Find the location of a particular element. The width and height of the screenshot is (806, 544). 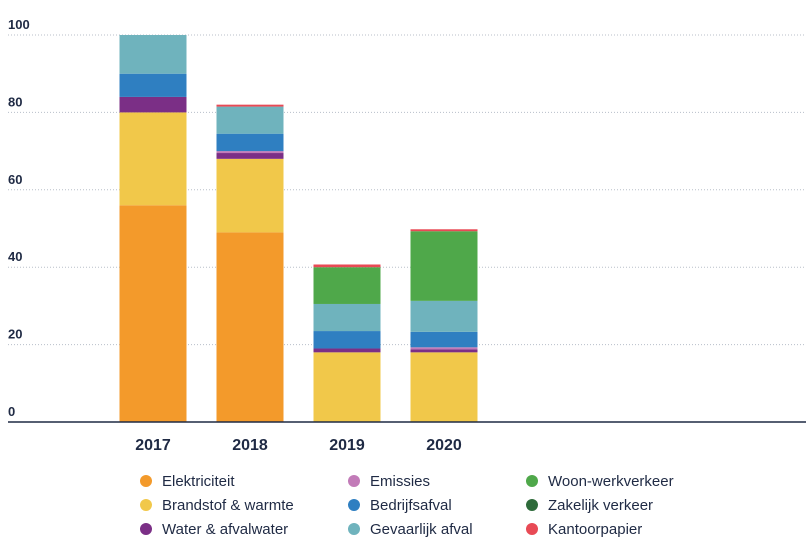

legend-label: Bedrijfsafval is located at coordinates (411, 505).